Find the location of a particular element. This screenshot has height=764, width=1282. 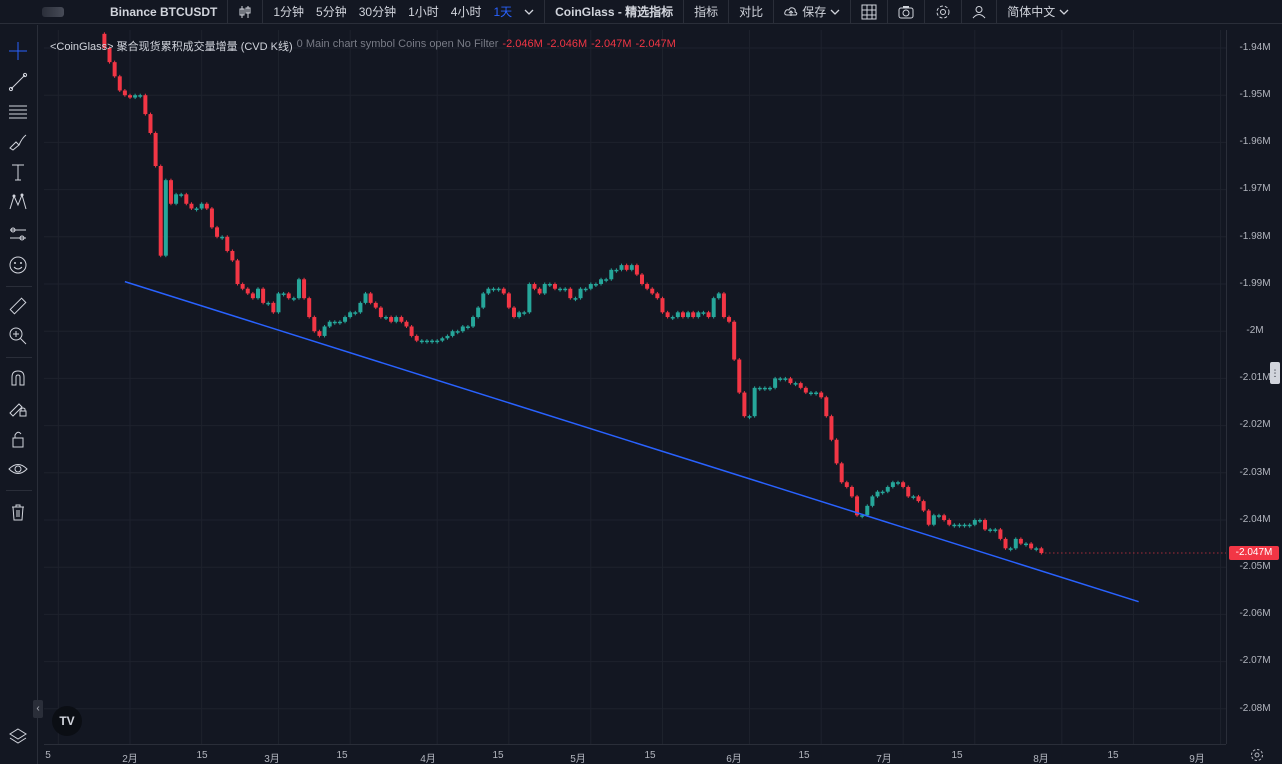

time-label: 5月 is located at coordinates (578, 759).